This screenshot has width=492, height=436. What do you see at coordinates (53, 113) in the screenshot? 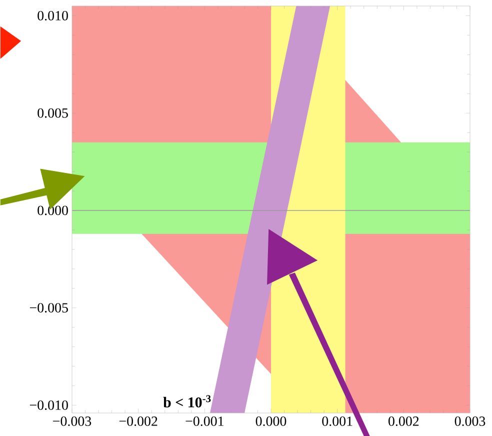
I see `y-tick-label: 0.005` at bounding box center [53, 113].